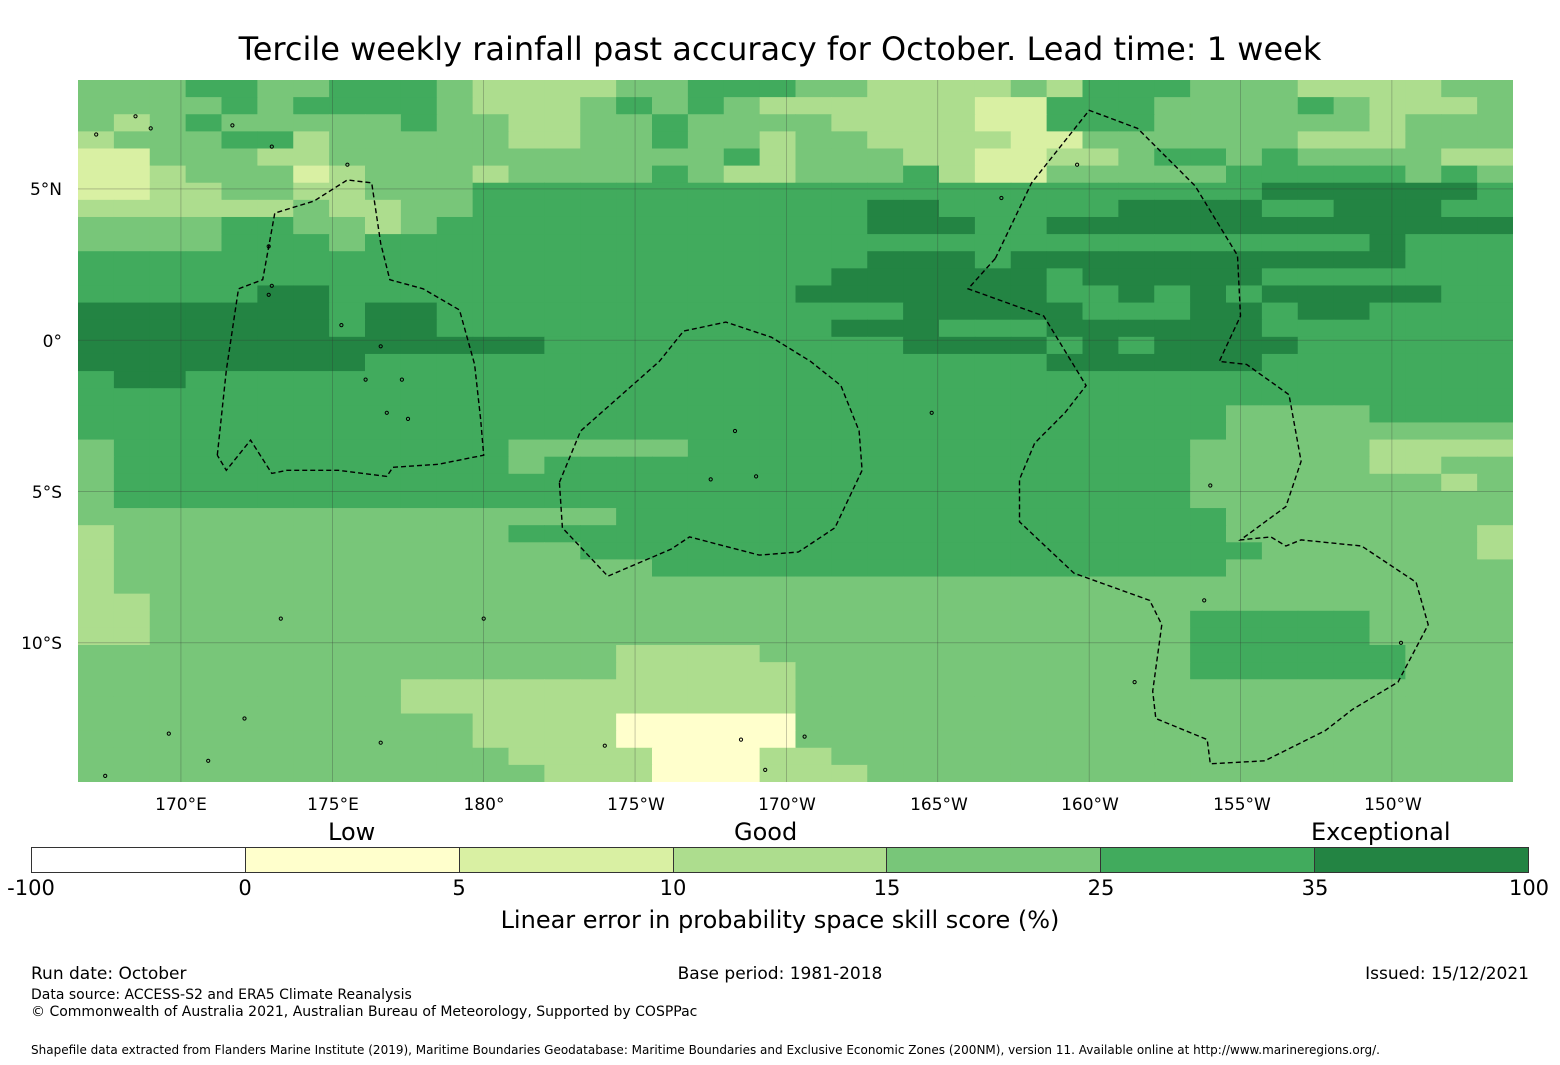  What do you see at coordinates (1447, 974) in the screenshot?
I see `issued-date: Issued: 15/12/2021` at bounding box center [1447, 974].